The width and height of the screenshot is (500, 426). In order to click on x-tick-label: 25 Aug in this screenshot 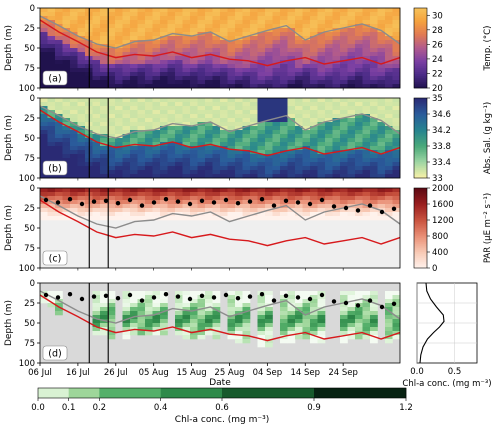, I will do `click(229, 373)`.